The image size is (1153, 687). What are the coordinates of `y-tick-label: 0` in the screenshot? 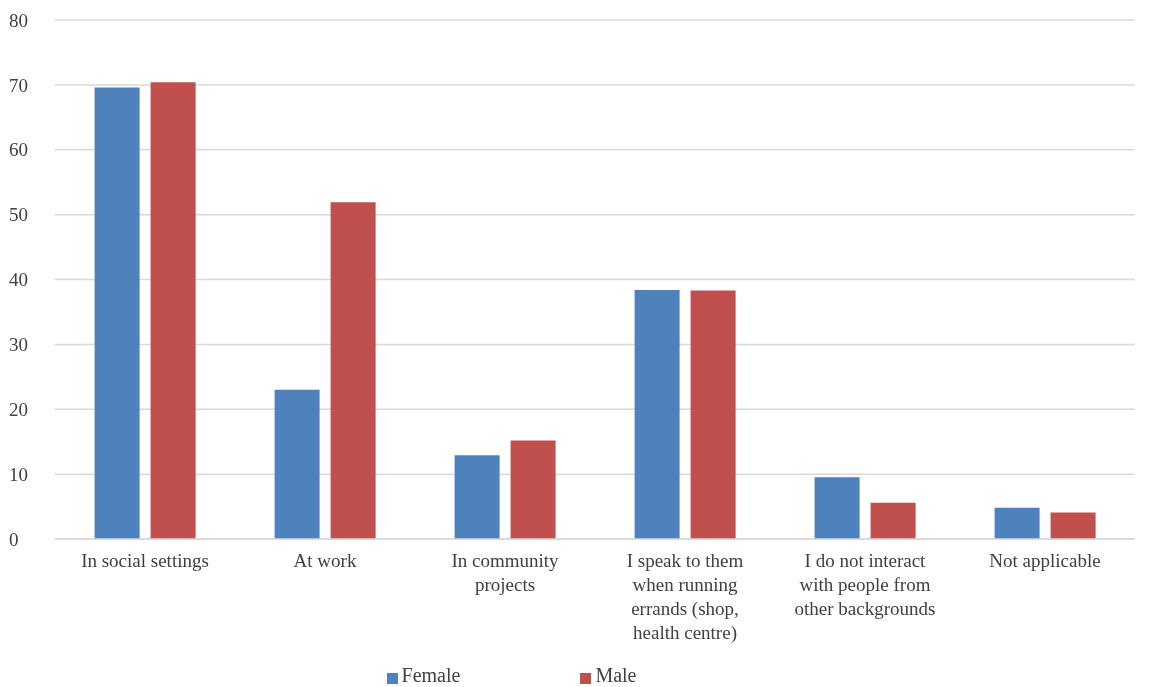 It's located at (14, 539).